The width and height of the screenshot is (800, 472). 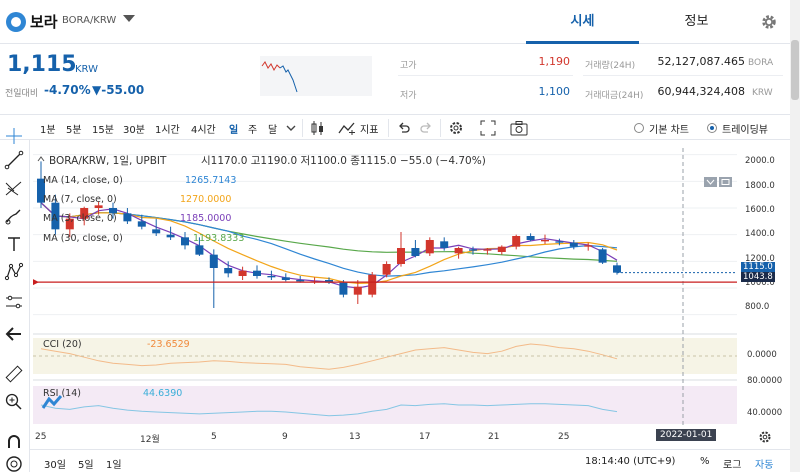 I want to click on text-tool-icon, so click(x=14, y=244).